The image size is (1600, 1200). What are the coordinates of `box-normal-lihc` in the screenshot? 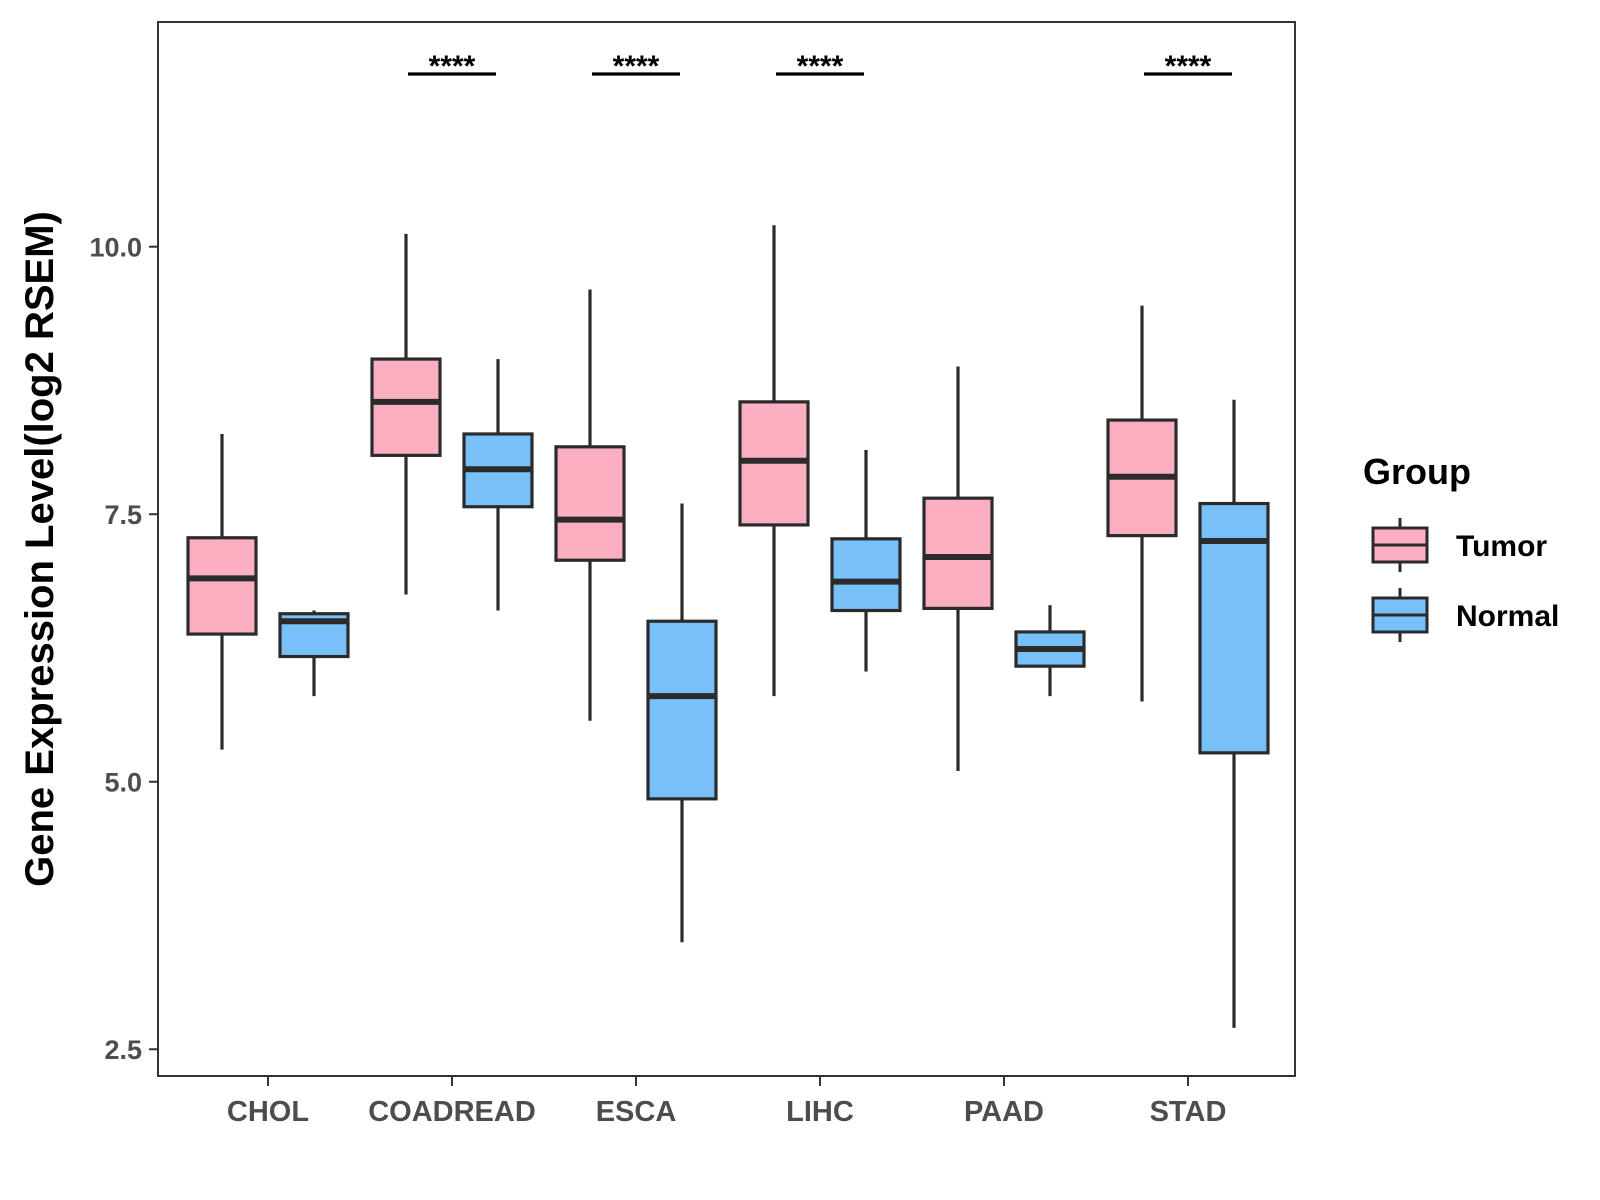 It's located at (866, 561).